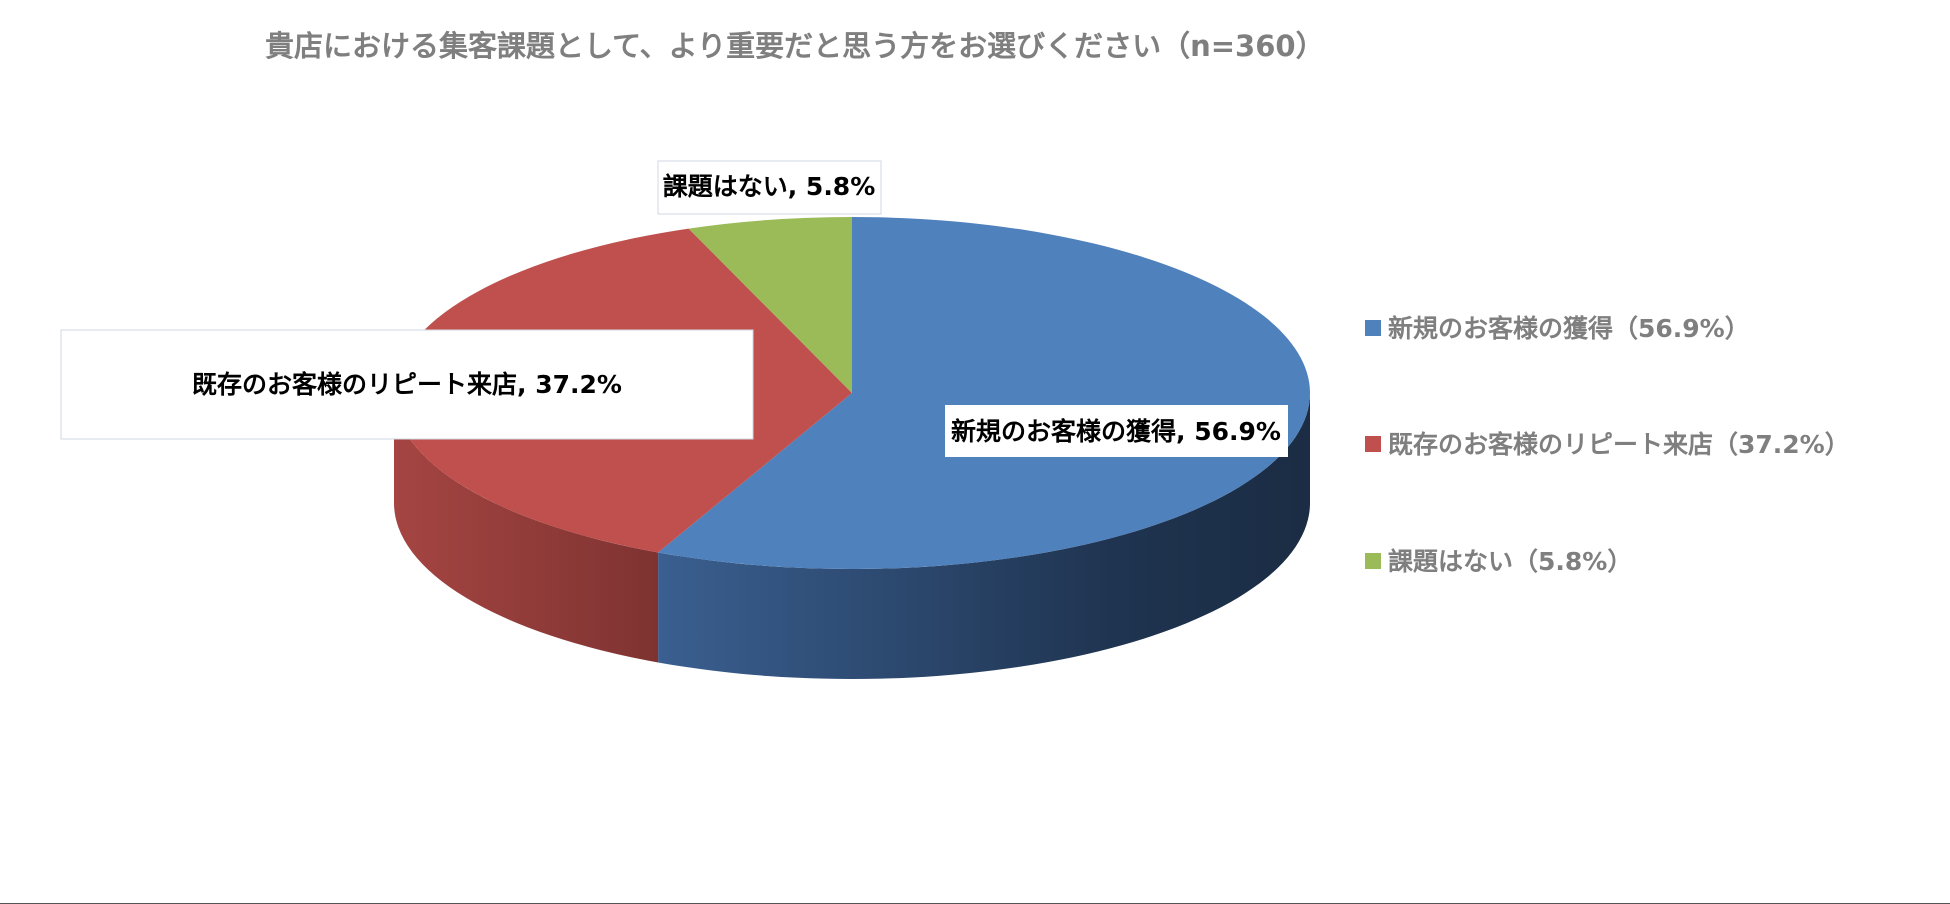 Image resolution: width=1950 pixels, height=904 pixels. What do you see at coordinates (984, 536) in the screenshot?
I see `pie-side-new-customers` at bounding box center [984, 536].